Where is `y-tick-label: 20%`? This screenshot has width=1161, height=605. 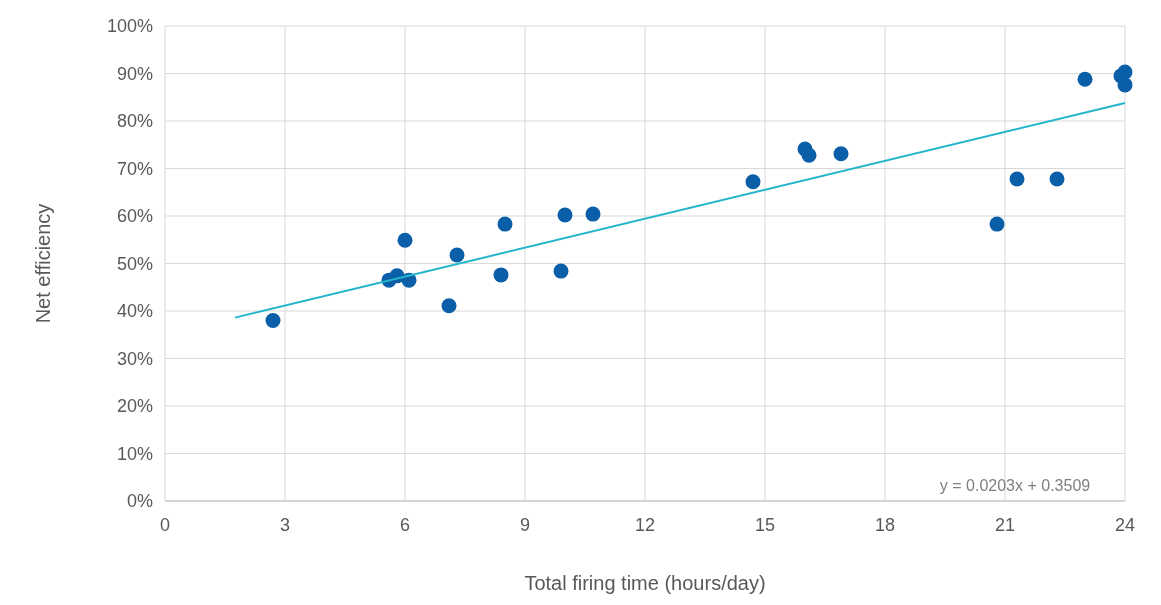 y-tick-label: 20% is located at coordinates (134, 406).